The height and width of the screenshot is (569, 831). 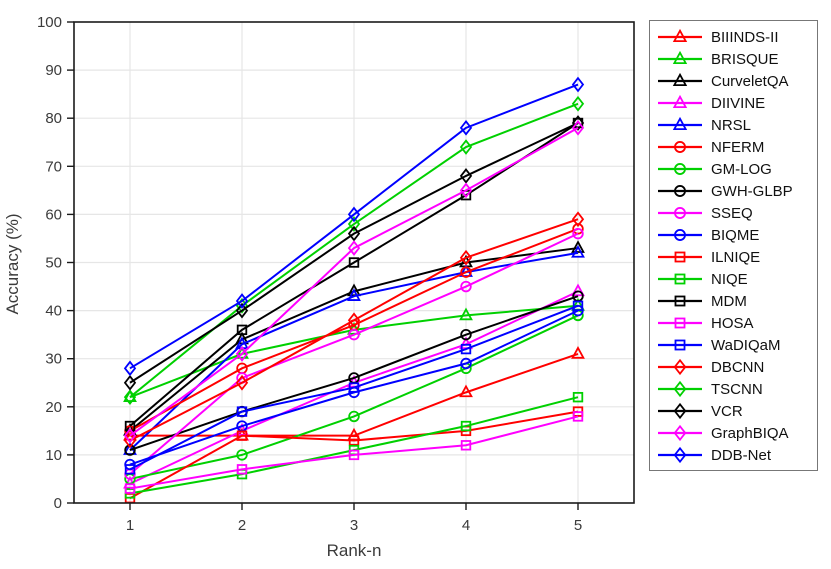 I want to click on y-tick-label: 0, so click(x=58, y=503).